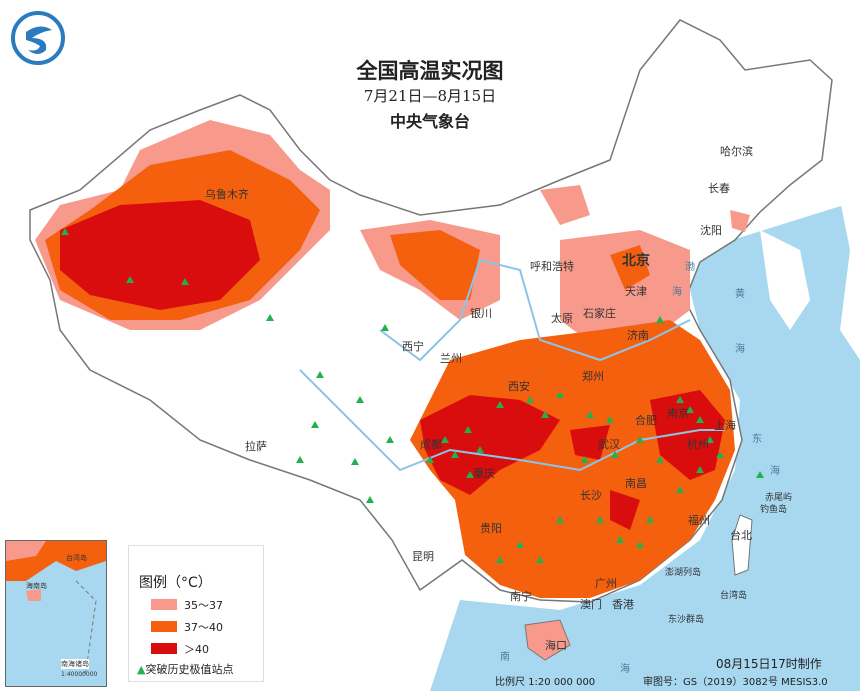 Image resolution: width=860 pixels, height=691 pixels. What do you see at coordinates (606, 583) in the screenshot?
I see `city-label: 广州` at bounding box center [606, 583].